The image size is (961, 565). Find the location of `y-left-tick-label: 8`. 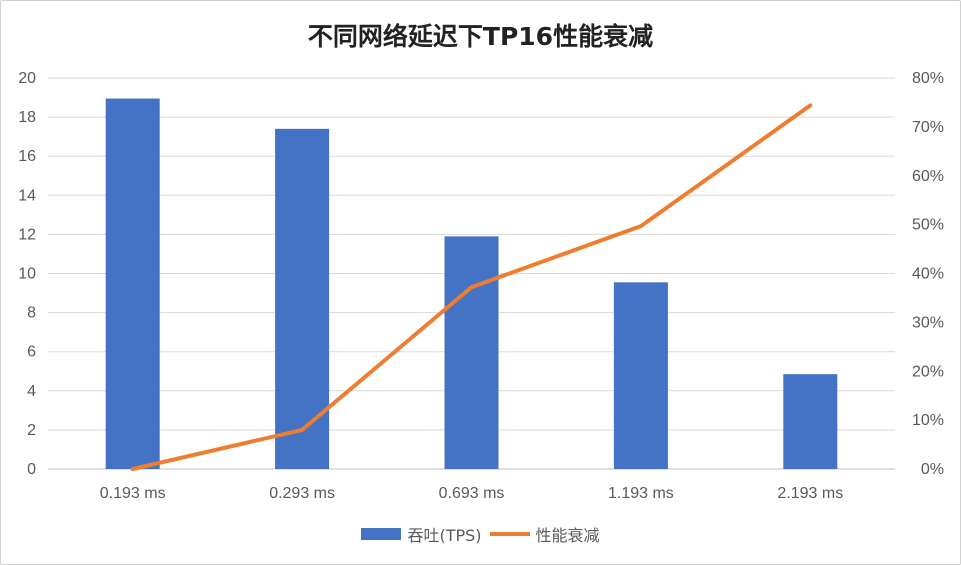

y-left-tick-label: 8 is located at coordinates (31, 313).